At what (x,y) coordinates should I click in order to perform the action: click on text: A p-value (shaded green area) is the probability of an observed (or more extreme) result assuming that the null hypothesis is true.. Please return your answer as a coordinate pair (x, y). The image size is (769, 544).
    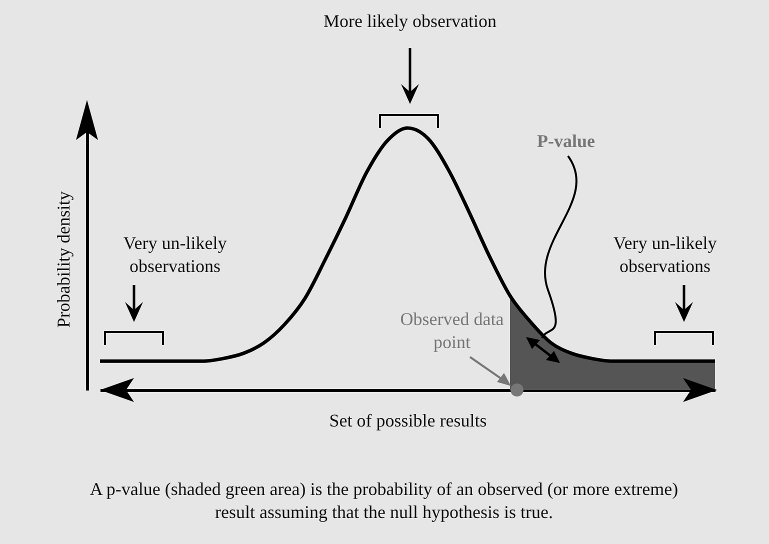
    Looking at the image, I should click on (384, 500).